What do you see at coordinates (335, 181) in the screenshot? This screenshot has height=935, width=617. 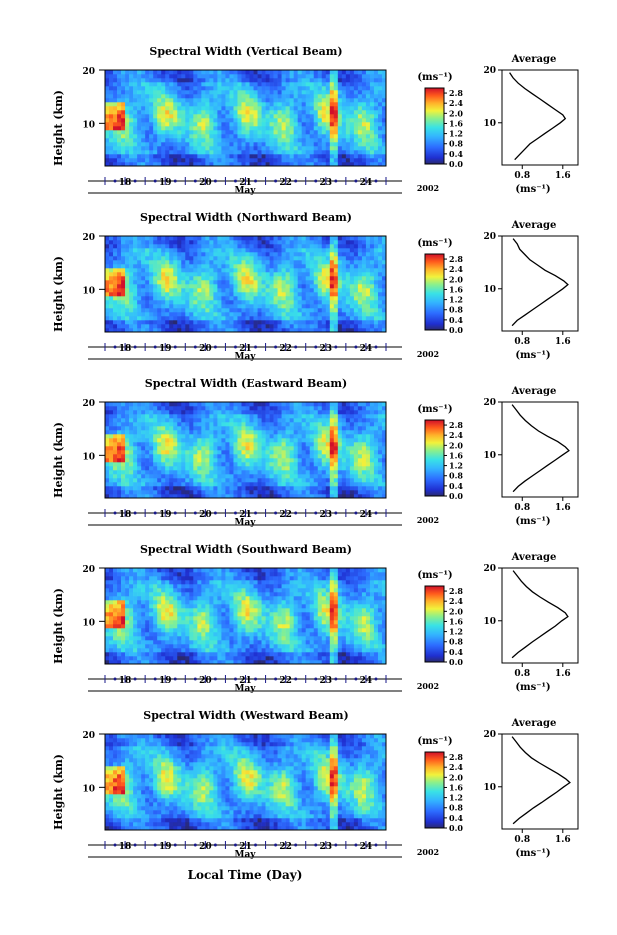 I see `date-marker` at bounding box center [335, 181].